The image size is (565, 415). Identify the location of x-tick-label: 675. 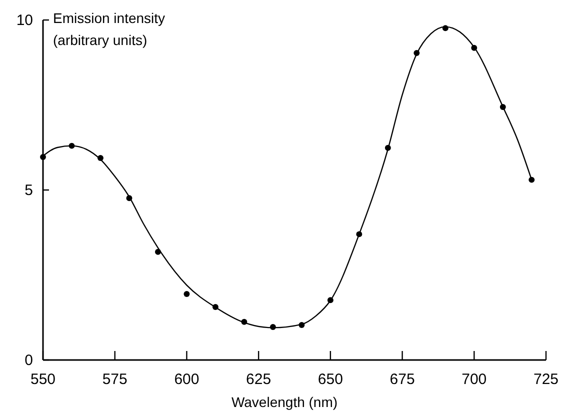
(402, 379).